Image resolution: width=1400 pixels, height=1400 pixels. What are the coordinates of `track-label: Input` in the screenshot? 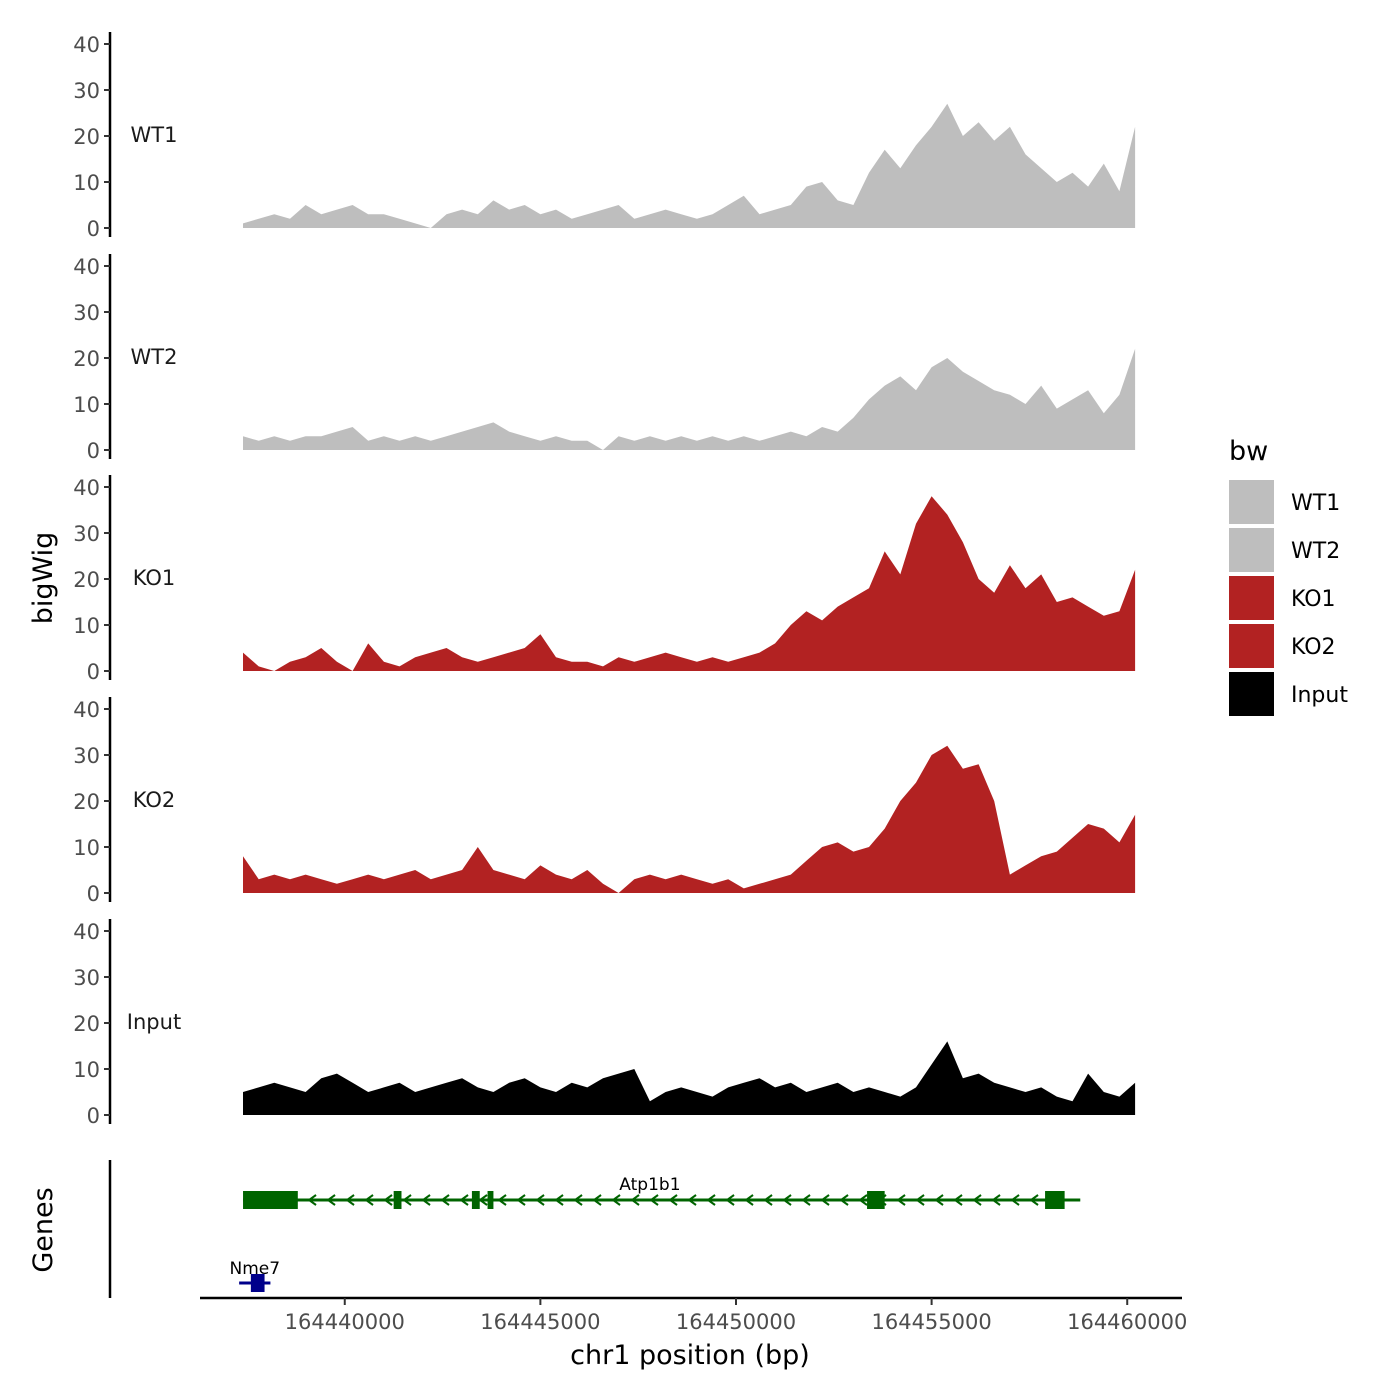 It's located at (154, 1022).